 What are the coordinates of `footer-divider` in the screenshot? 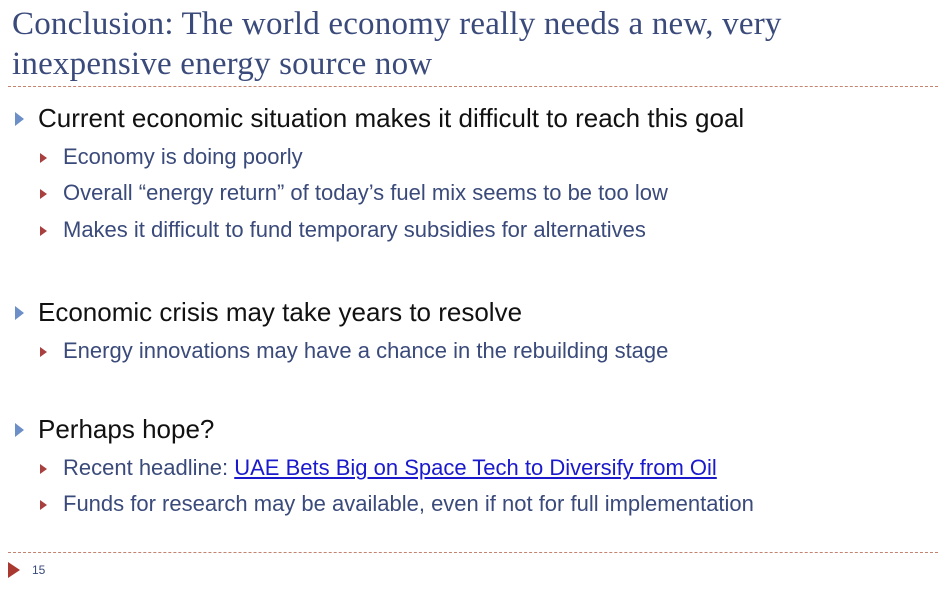 It's located at (473, 552).